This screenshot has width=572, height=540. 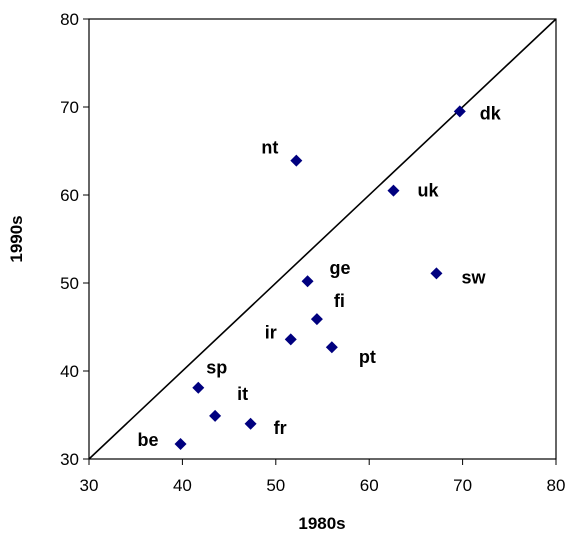 I want to click on point-label-fr: fr, so click(x=280, y=428).